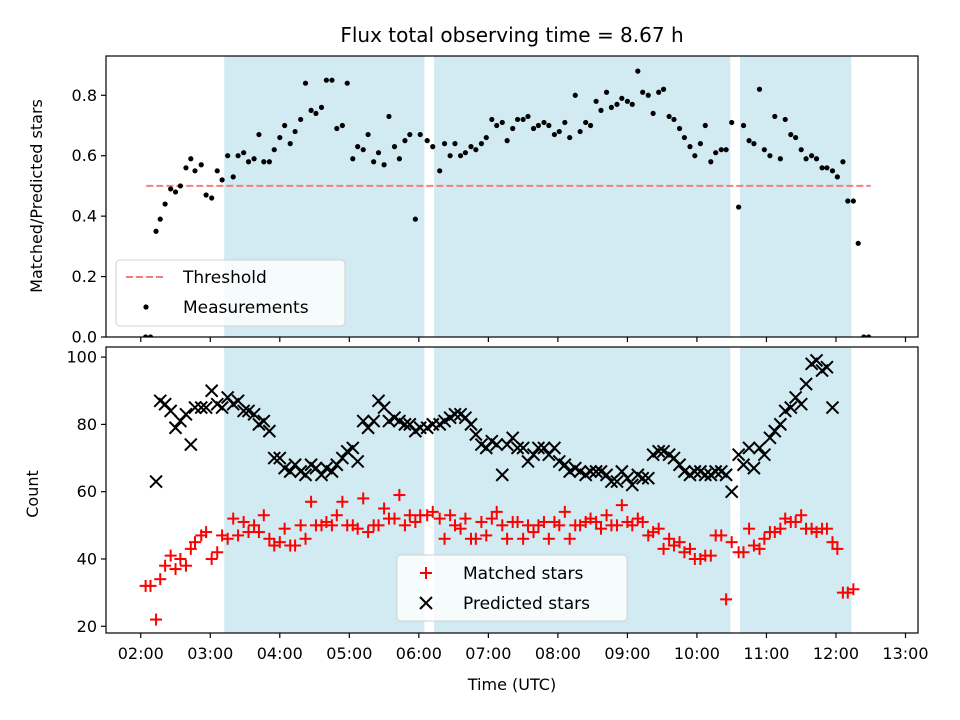 The height and width of the screenshot is (720, 960). I want to click on bottom-y-axis-label: Count, so click(32, 494).